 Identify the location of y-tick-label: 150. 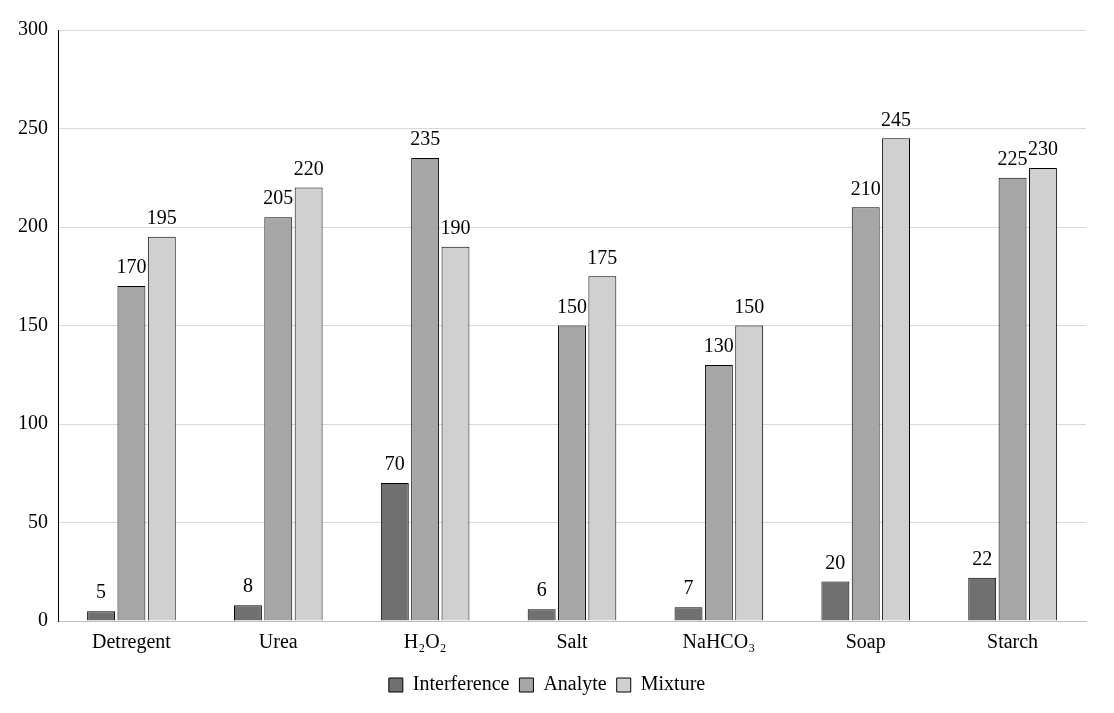
(33, 323).